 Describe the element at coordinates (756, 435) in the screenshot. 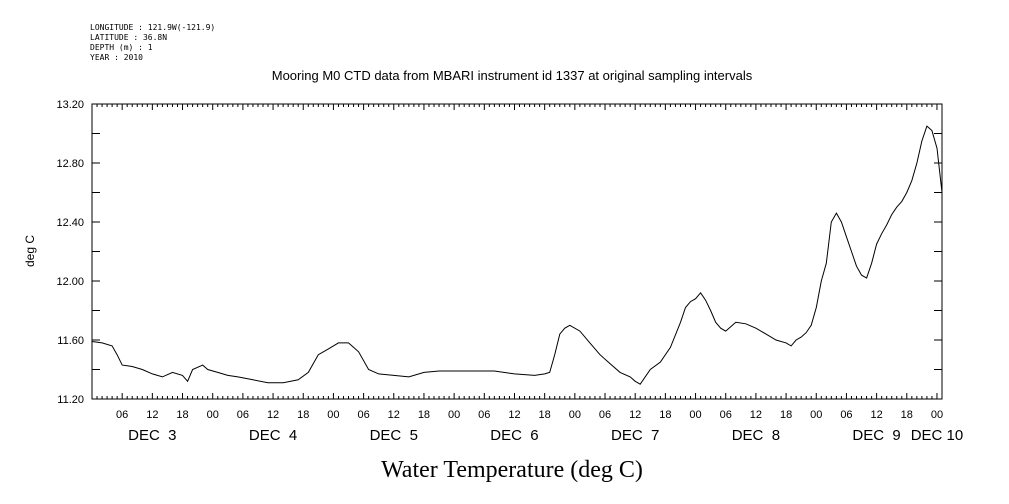

I see `x-day-label: DEC 8` at that location.